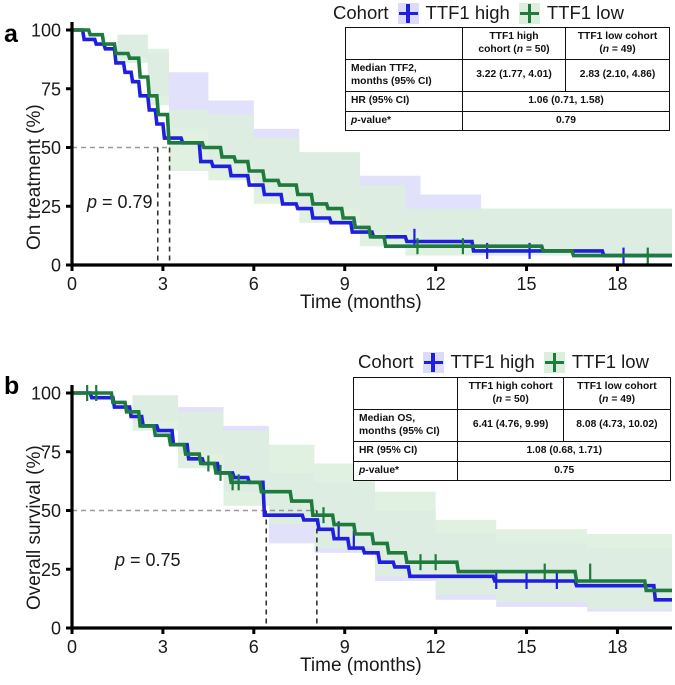 Image resolution: width=675 pixels, height=685 pixels. What do you see at coordinates (12, 386) in the screenshot?
I see `panel-b-letter: b` at bounding box center [12, 386].